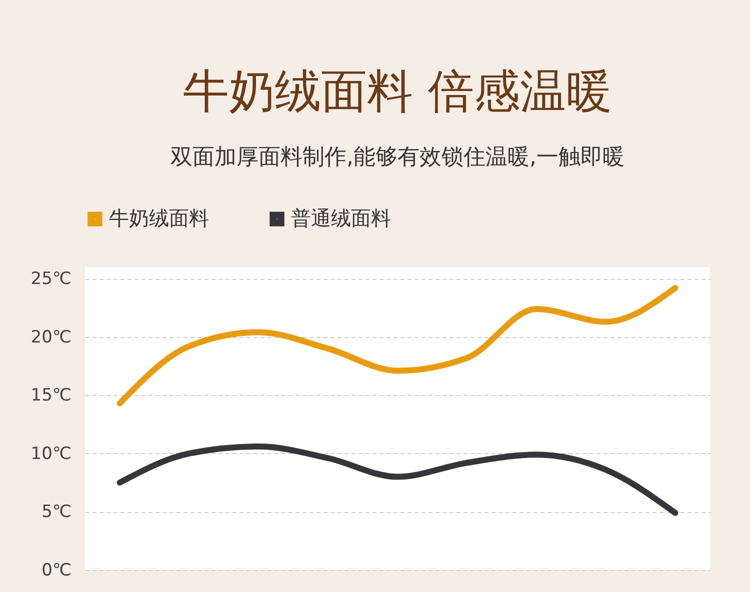 This screenshot has width=750, height=592. I want to click on legend-label: 牛奶绒面料, so click(159, 218).